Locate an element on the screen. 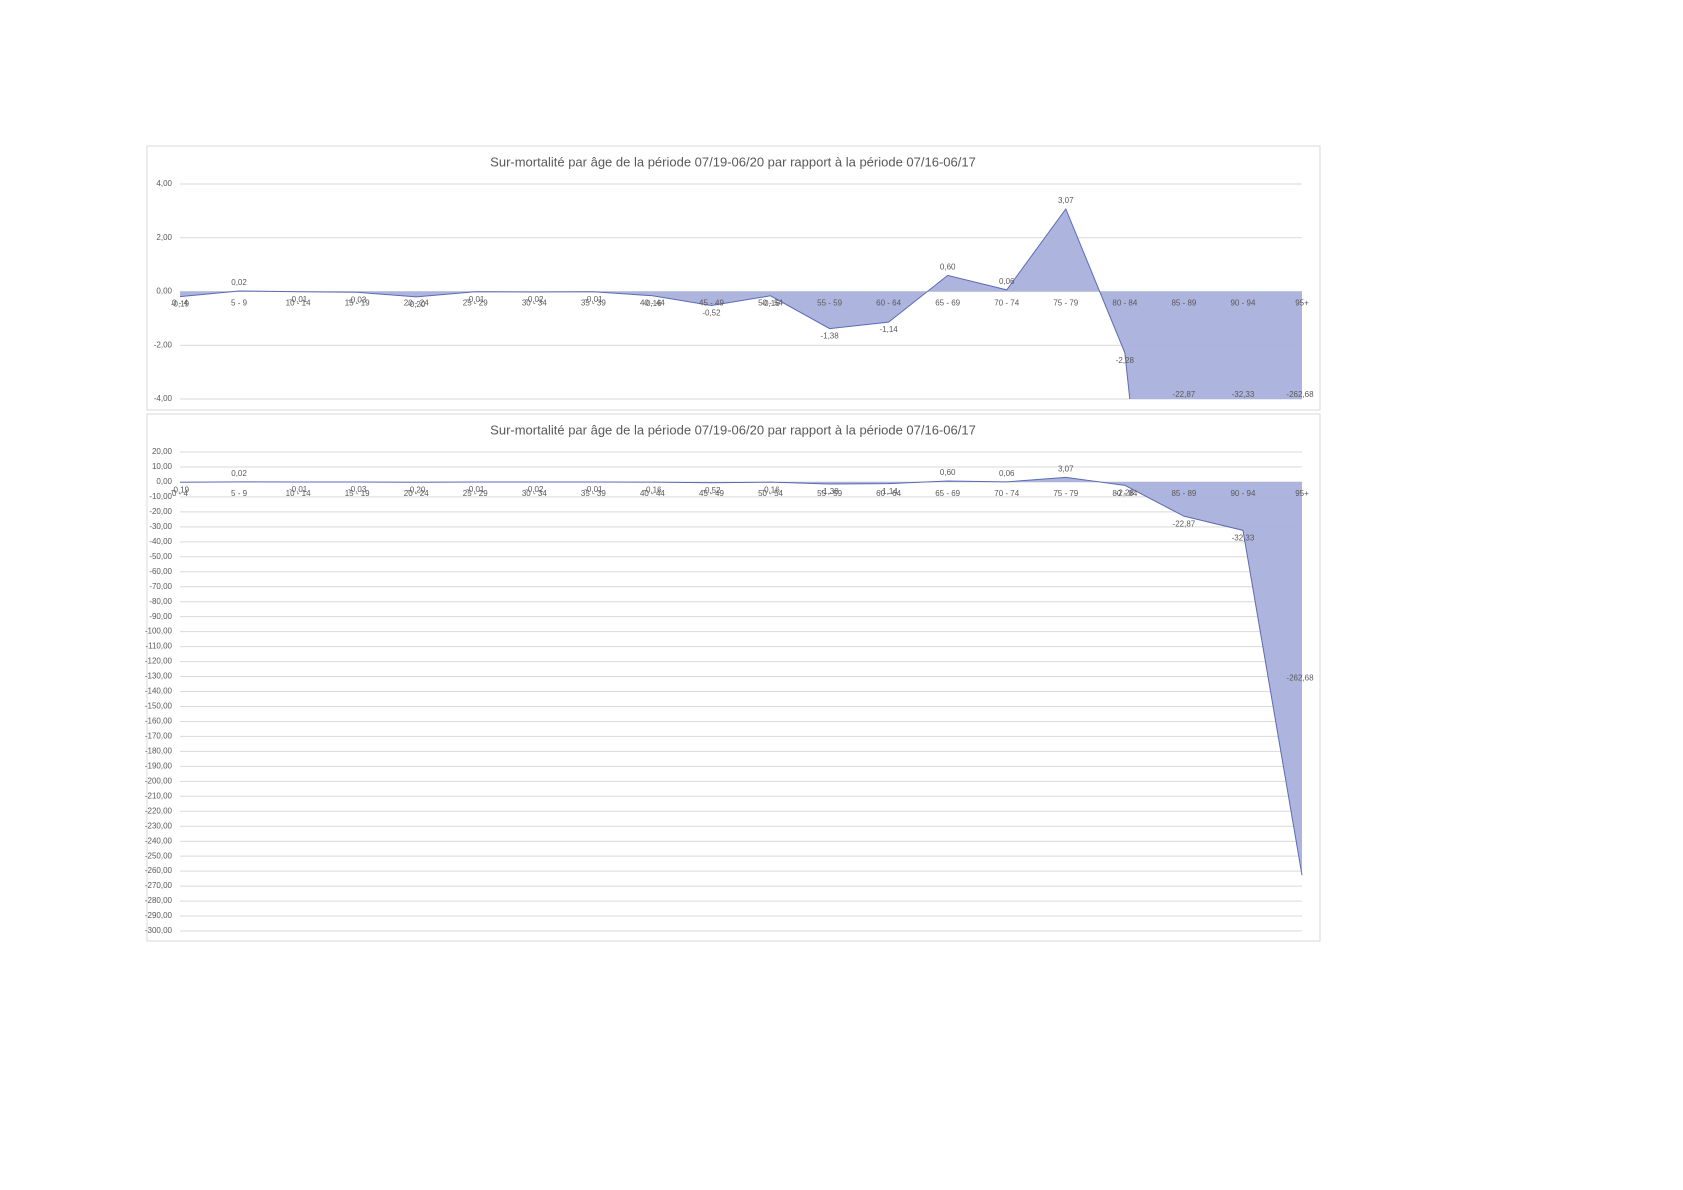  data-label: -0,02 is located at coordinates (534, 489).